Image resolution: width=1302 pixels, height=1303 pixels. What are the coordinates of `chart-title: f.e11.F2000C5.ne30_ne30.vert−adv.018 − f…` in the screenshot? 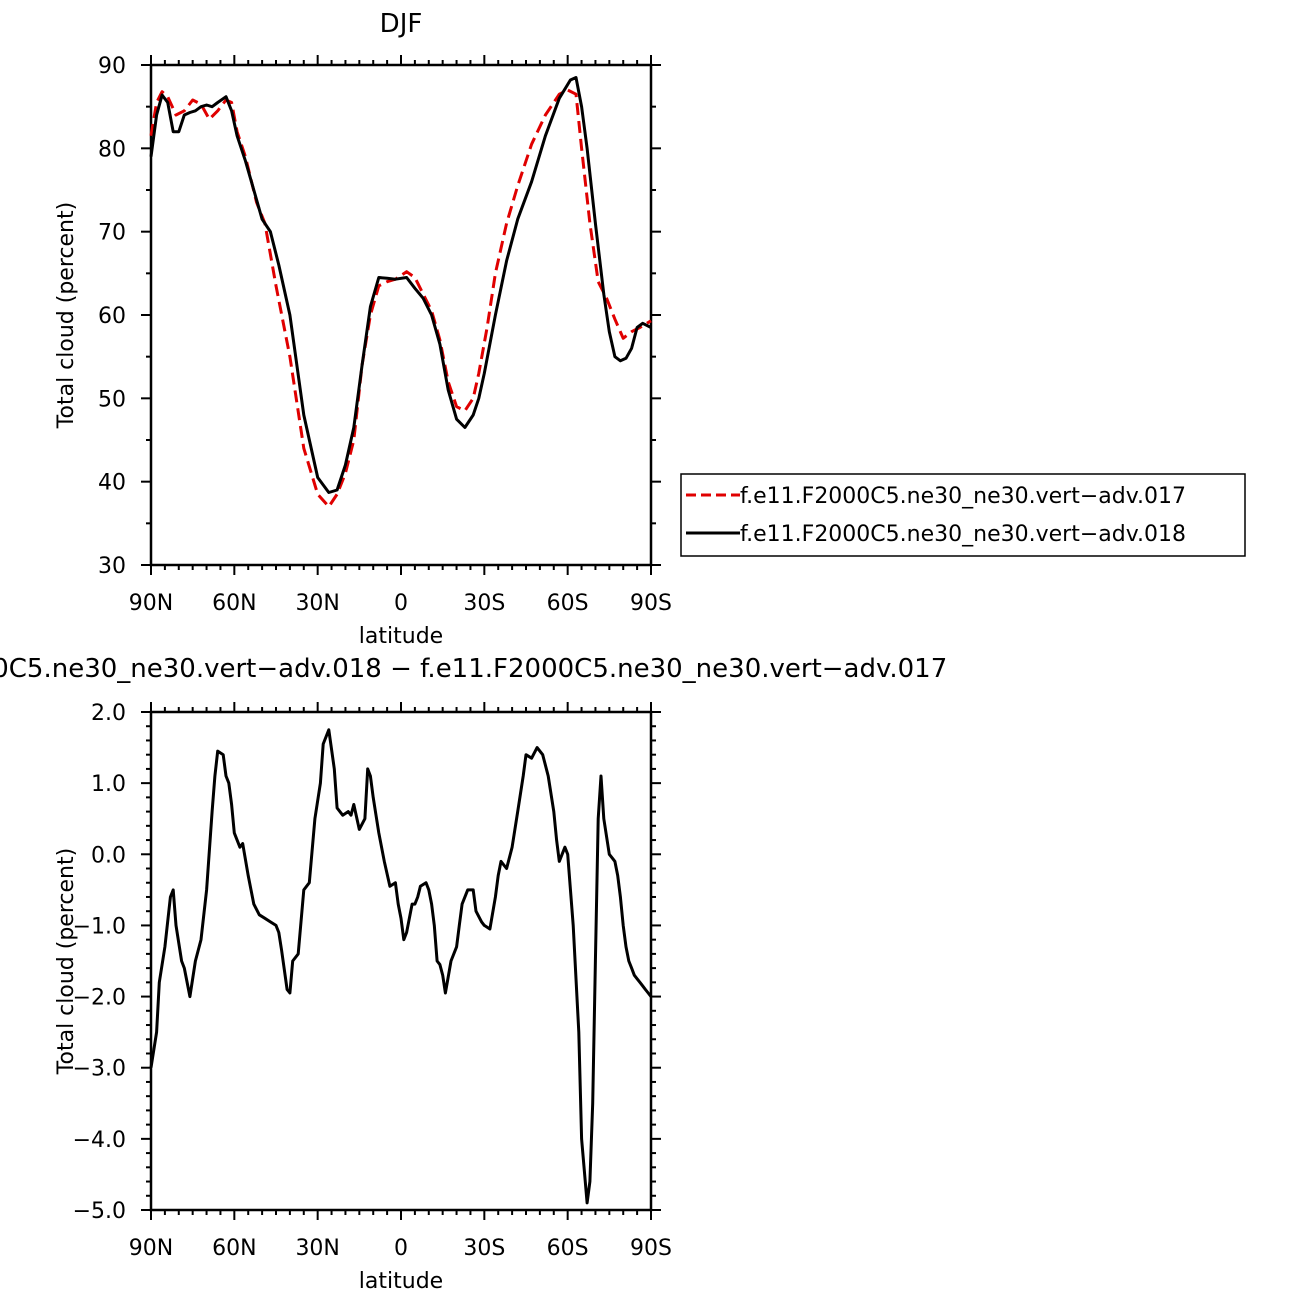 It's located at (473, 669).